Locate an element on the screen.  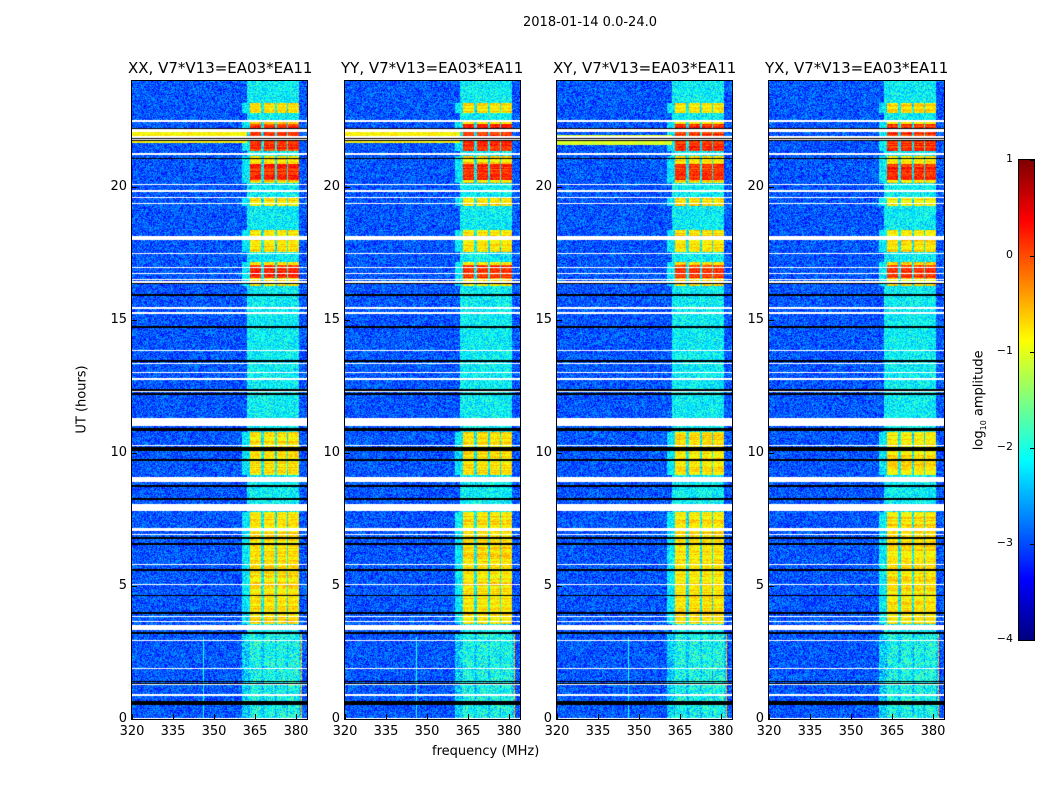
panel-title: XX, V7*V13=EA03*EA11 is located at coordinates (220, 68).